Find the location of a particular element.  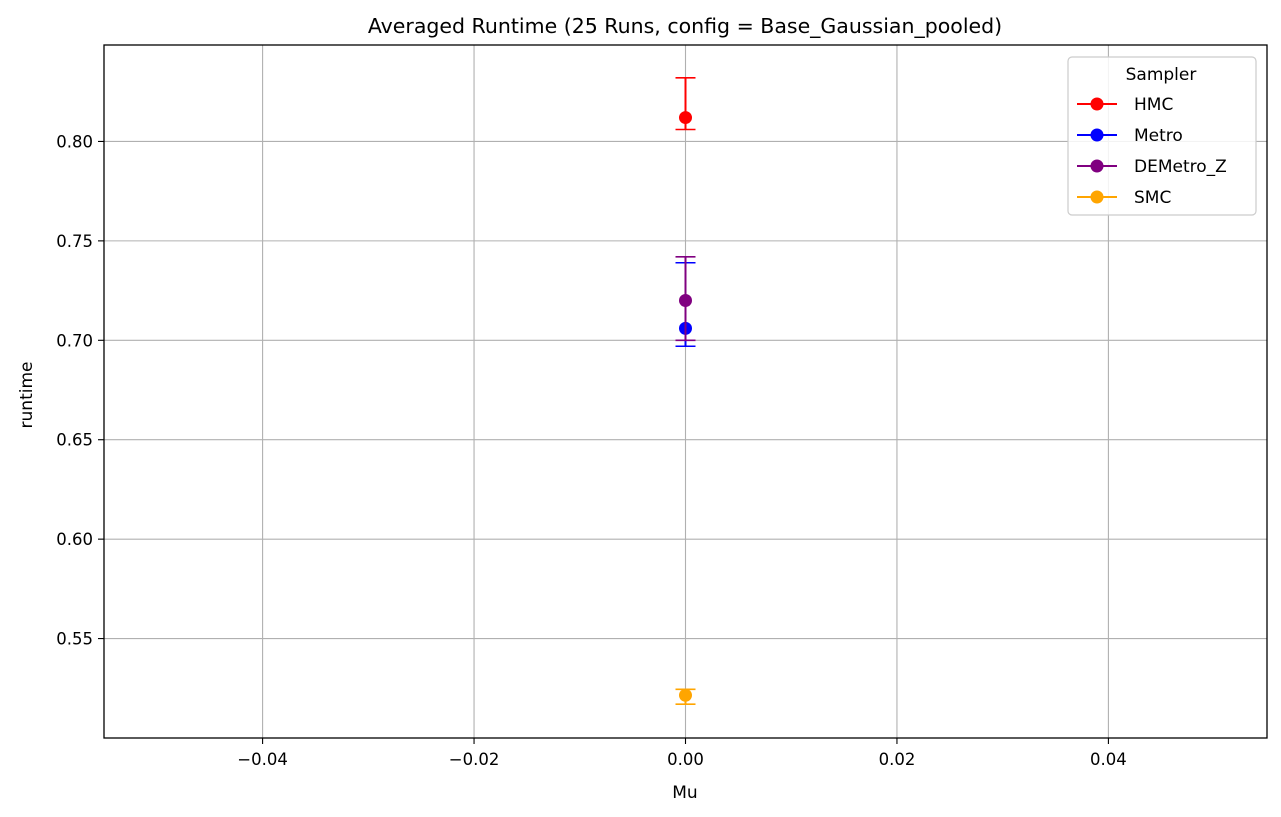

y-axis-label: runtime is located at coordinates (27, 395).